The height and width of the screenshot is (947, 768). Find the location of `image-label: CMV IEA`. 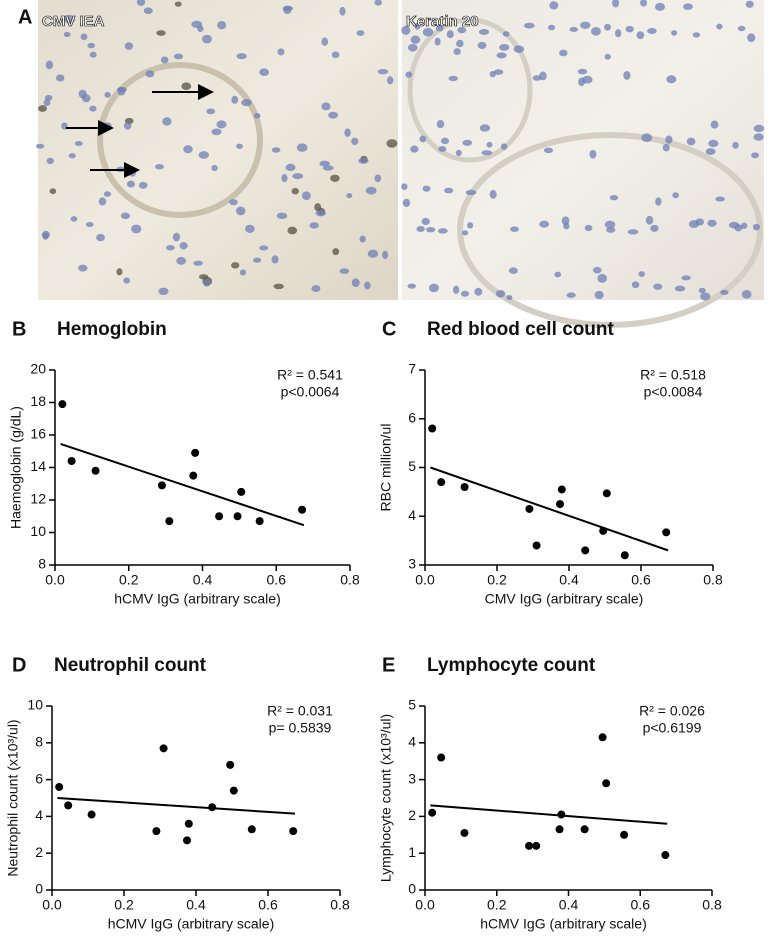

image-label: CMV IEA is located at coordinates (73, 21).